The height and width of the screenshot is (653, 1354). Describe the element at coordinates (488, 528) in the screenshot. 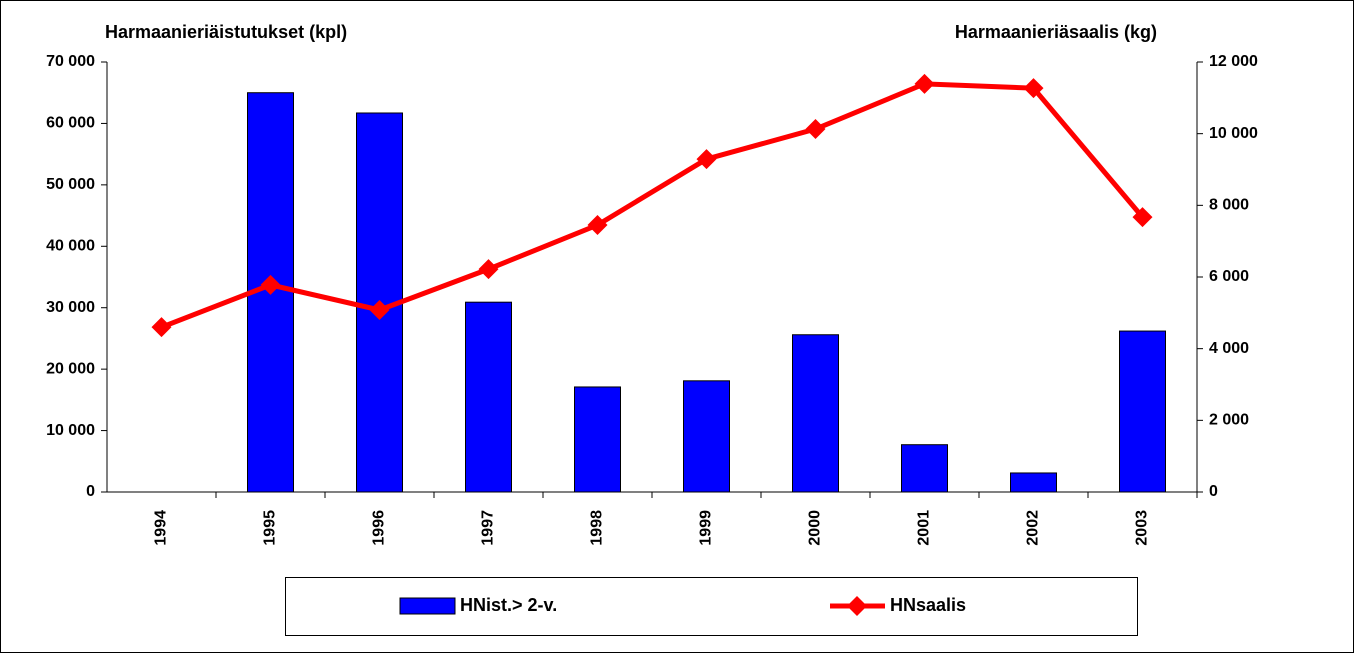

I see `x-tick-label: 1997` at that location.